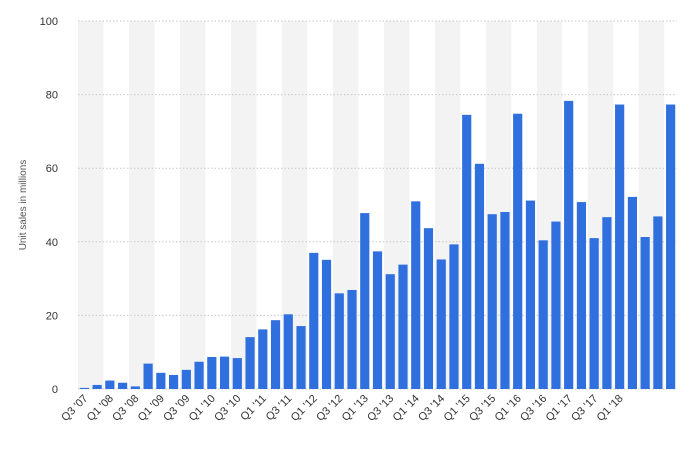  Describe the element at coordinates (406, 408) in the screenshot. I see `x-tick-label: Q1 '14` at that location.